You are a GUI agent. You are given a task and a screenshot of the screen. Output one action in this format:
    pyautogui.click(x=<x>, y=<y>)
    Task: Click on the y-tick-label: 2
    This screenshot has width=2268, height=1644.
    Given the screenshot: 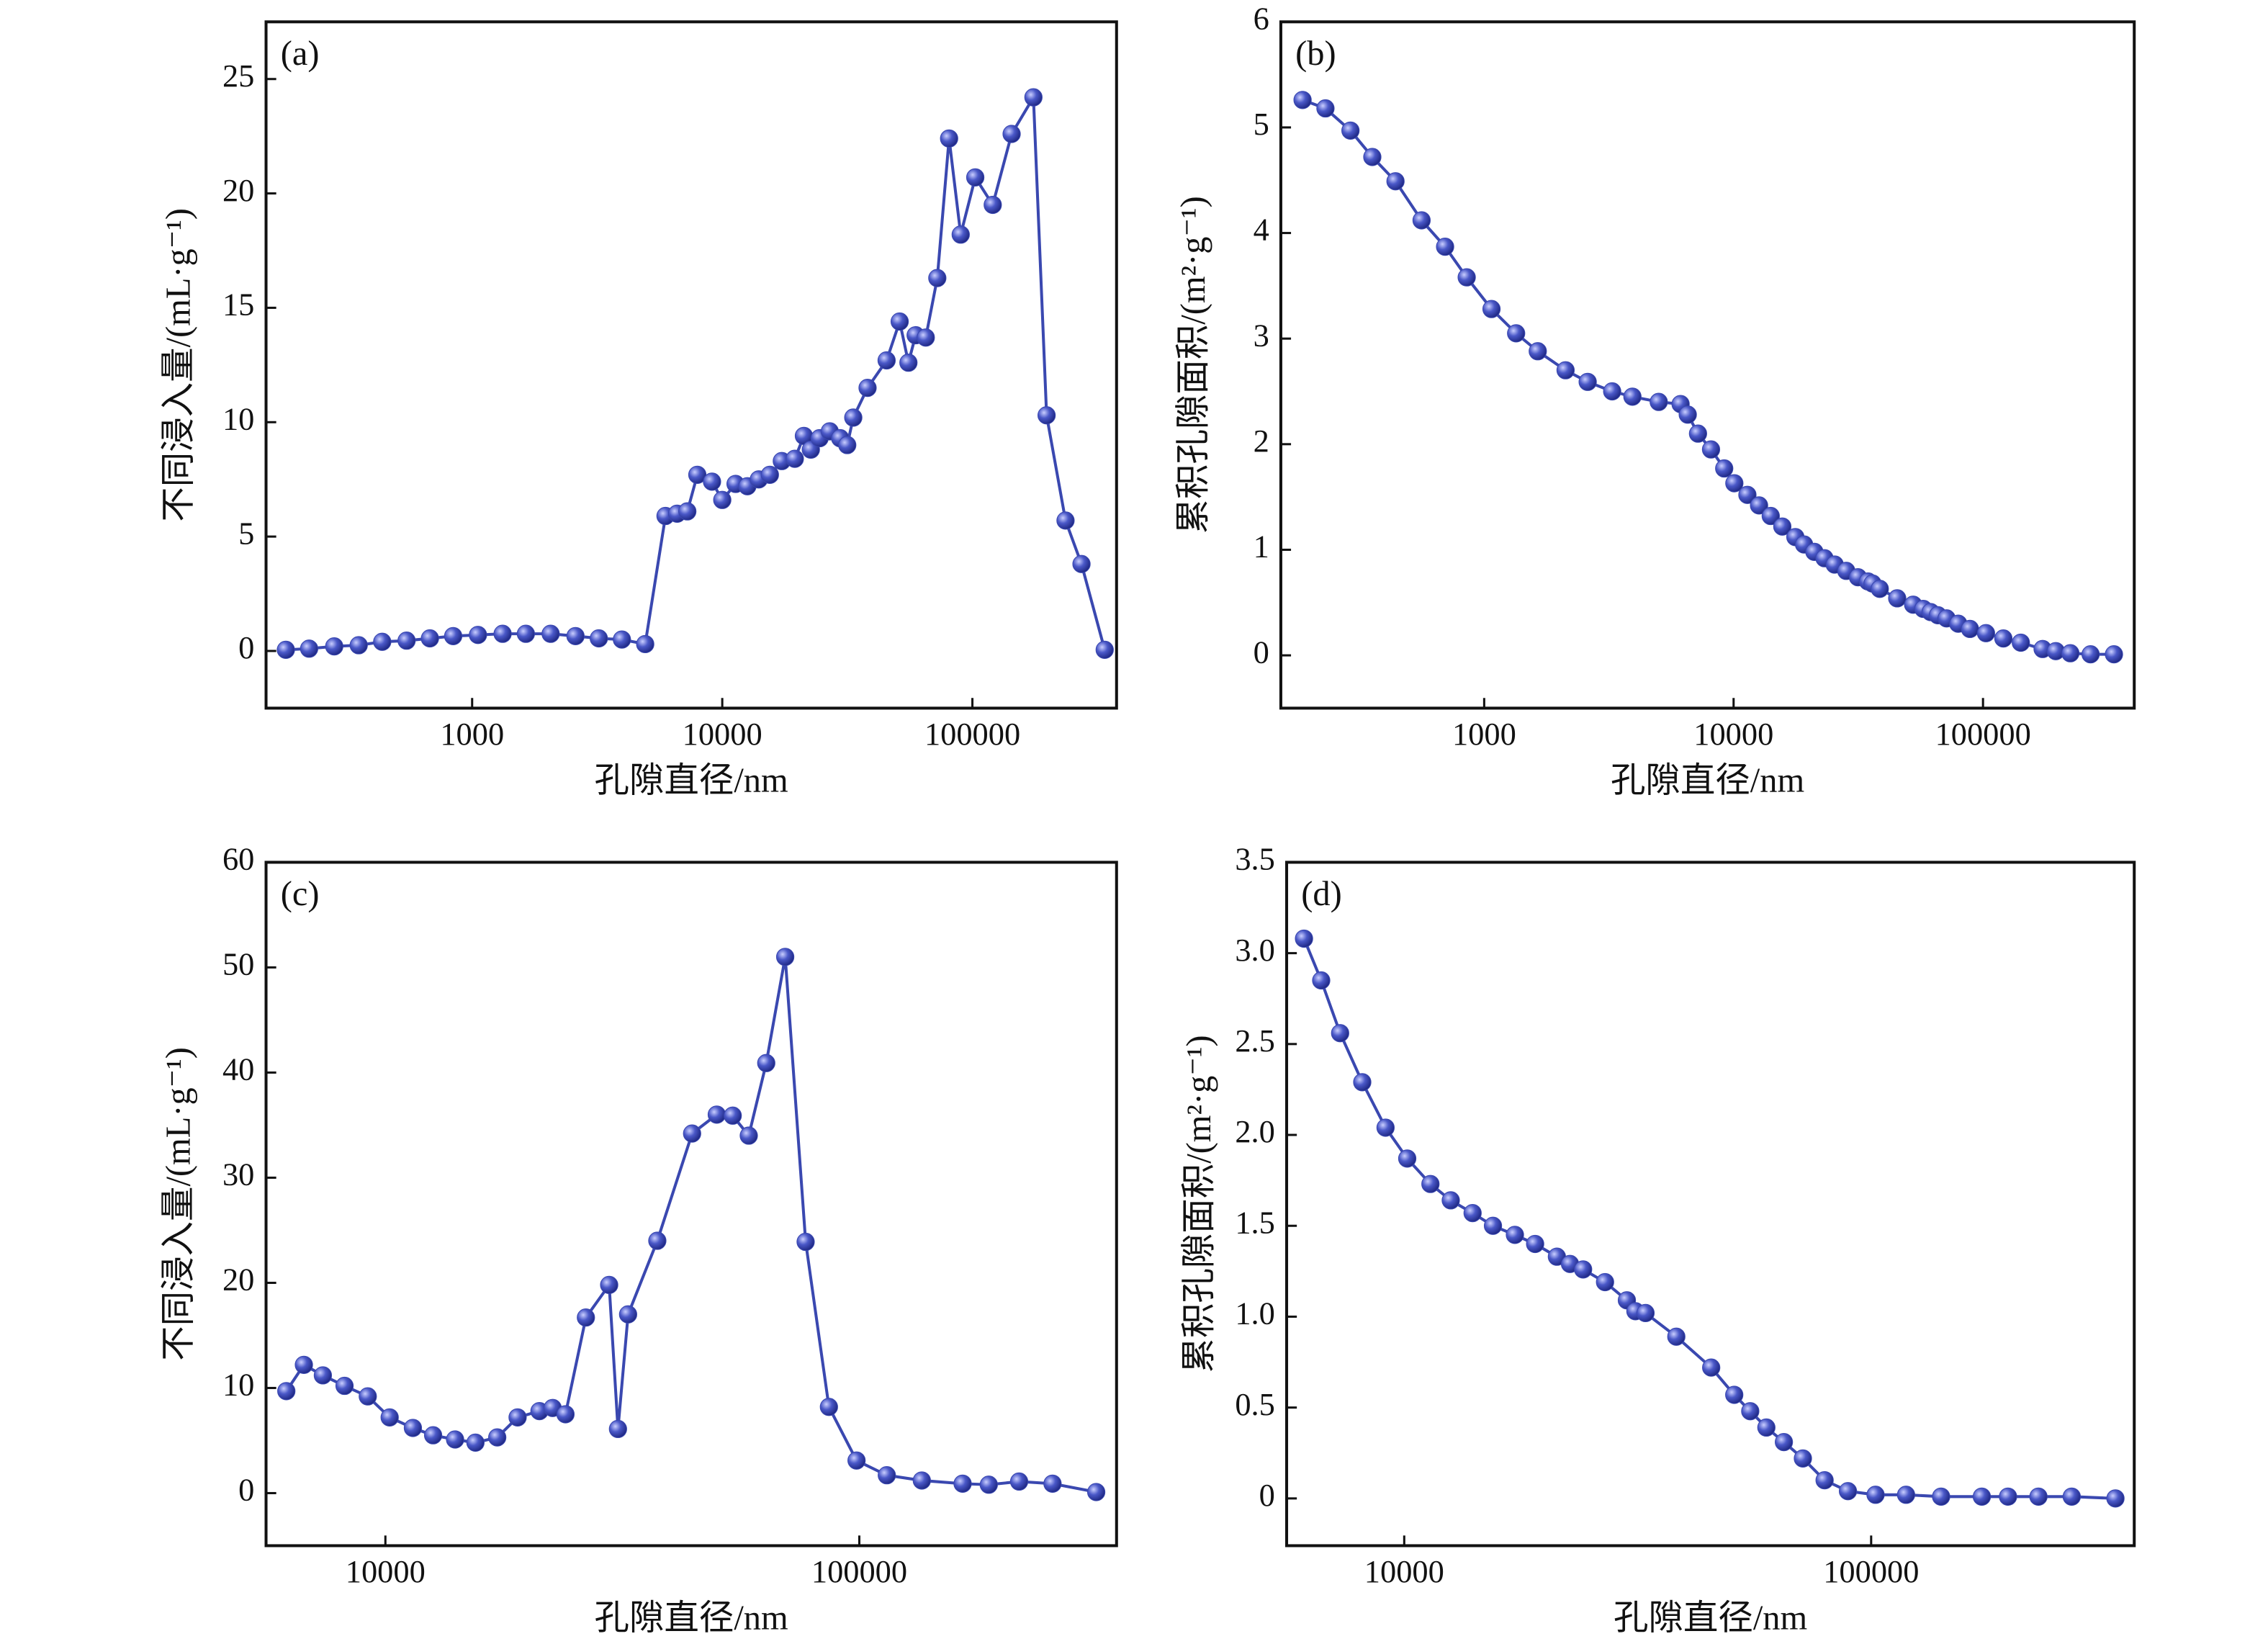 What is the action you would take?
    pyautogui.click(x=1261, y=441)
    